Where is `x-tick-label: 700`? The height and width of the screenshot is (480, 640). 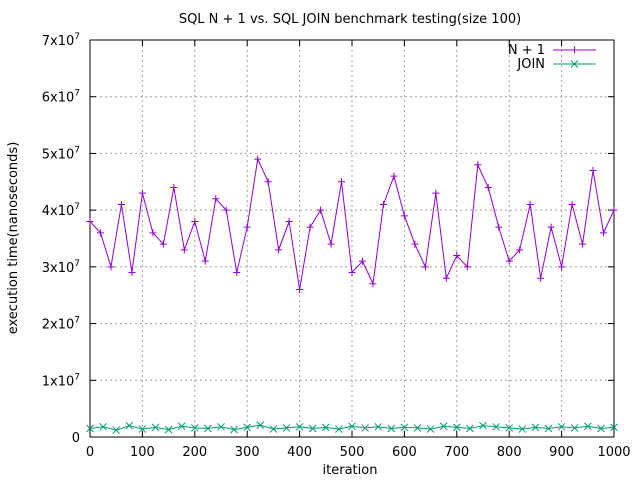 x-tick-label: 700 is located at coordinates (456, 452).